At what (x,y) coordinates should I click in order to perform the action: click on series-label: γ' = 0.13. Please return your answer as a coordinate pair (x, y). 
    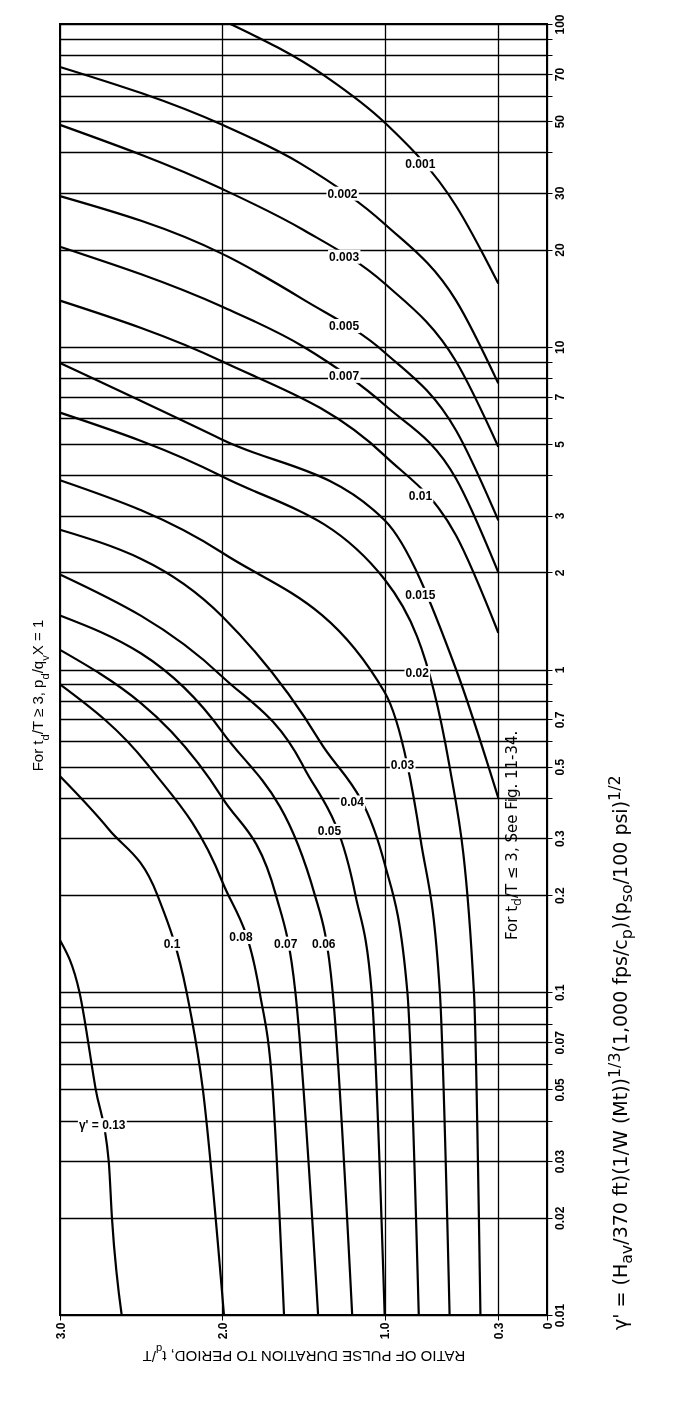
    Looking at the image, I should click on (102, 1125).